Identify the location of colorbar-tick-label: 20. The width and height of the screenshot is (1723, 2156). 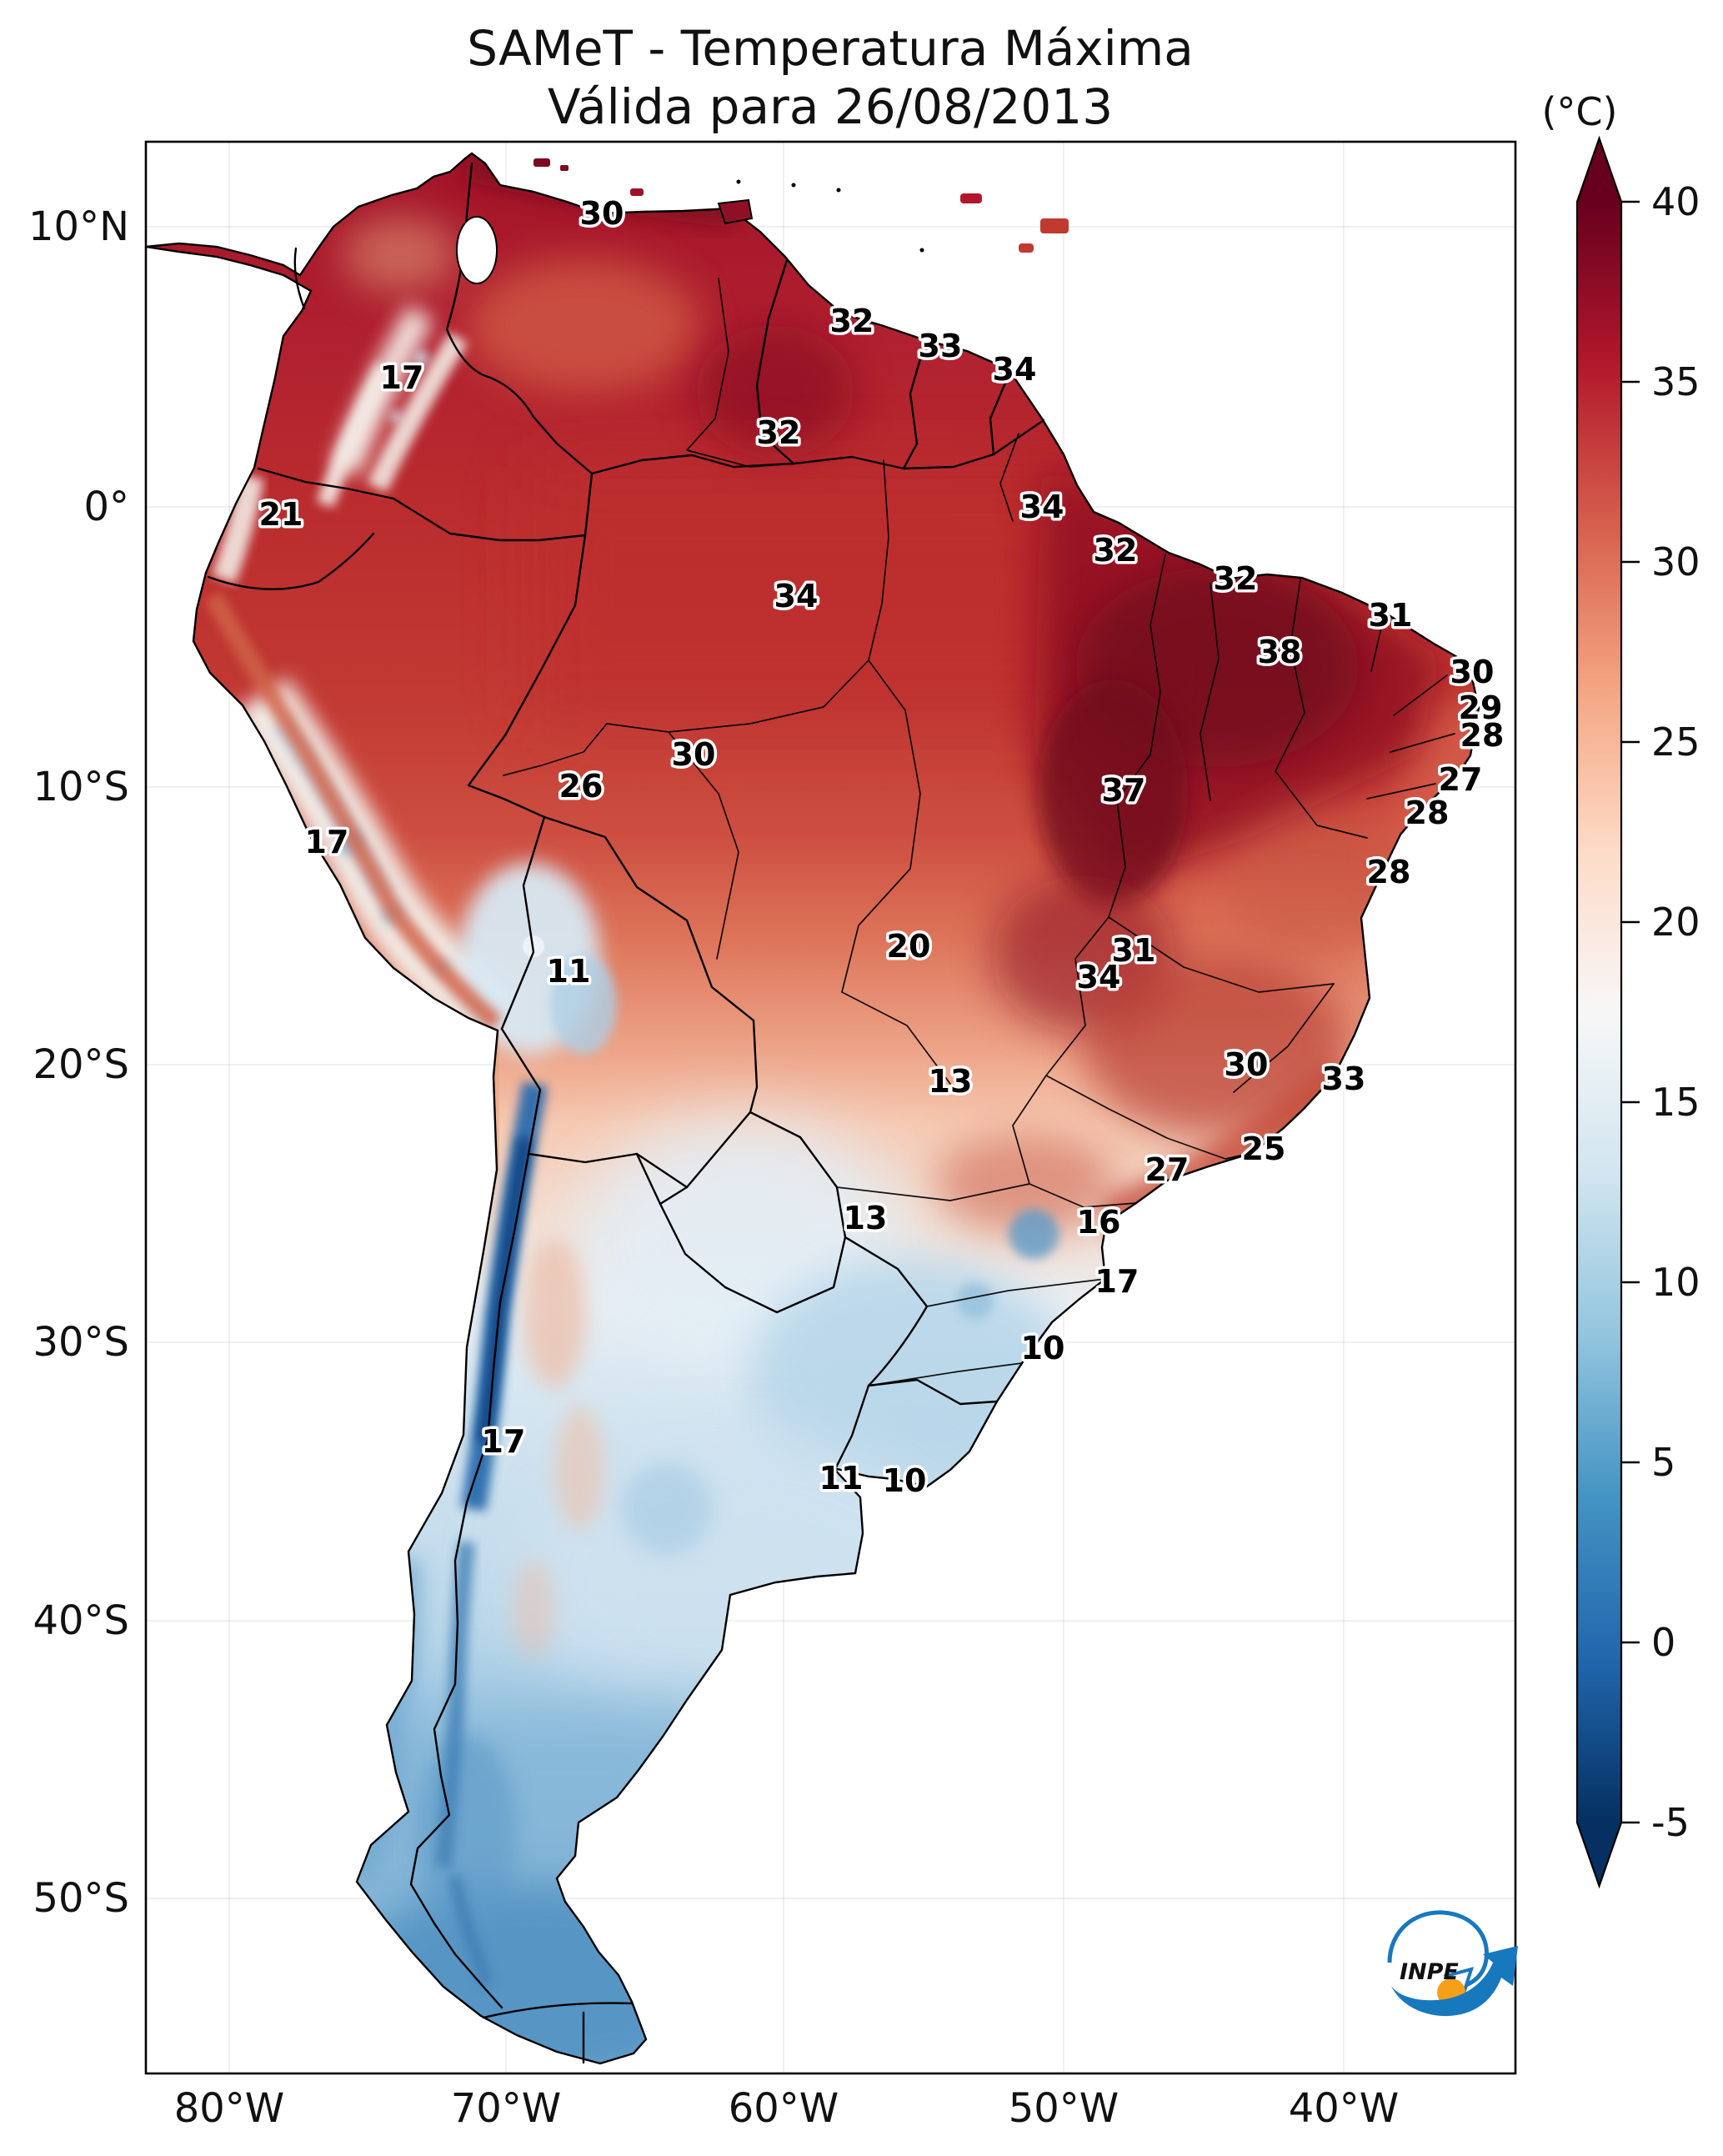
(1676, 923).